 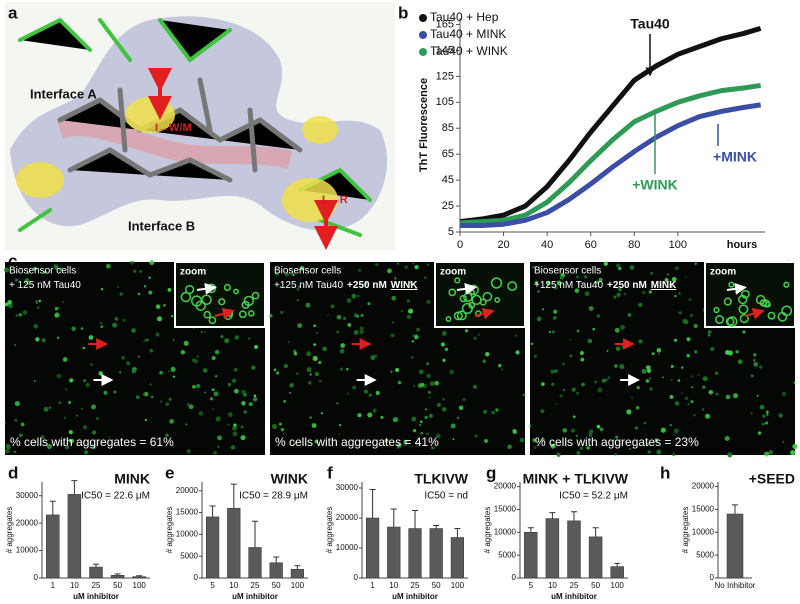 What do you see at coordinates (505, 509) in the screenshot?
I see `y-tick-label: 15000` at bounding box center [505, 509].